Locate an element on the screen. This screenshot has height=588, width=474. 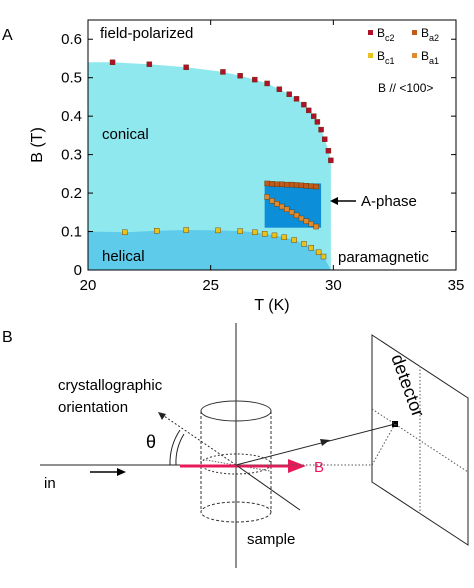
y-tick-label: 0.3 is located at coordinates (71, 155).